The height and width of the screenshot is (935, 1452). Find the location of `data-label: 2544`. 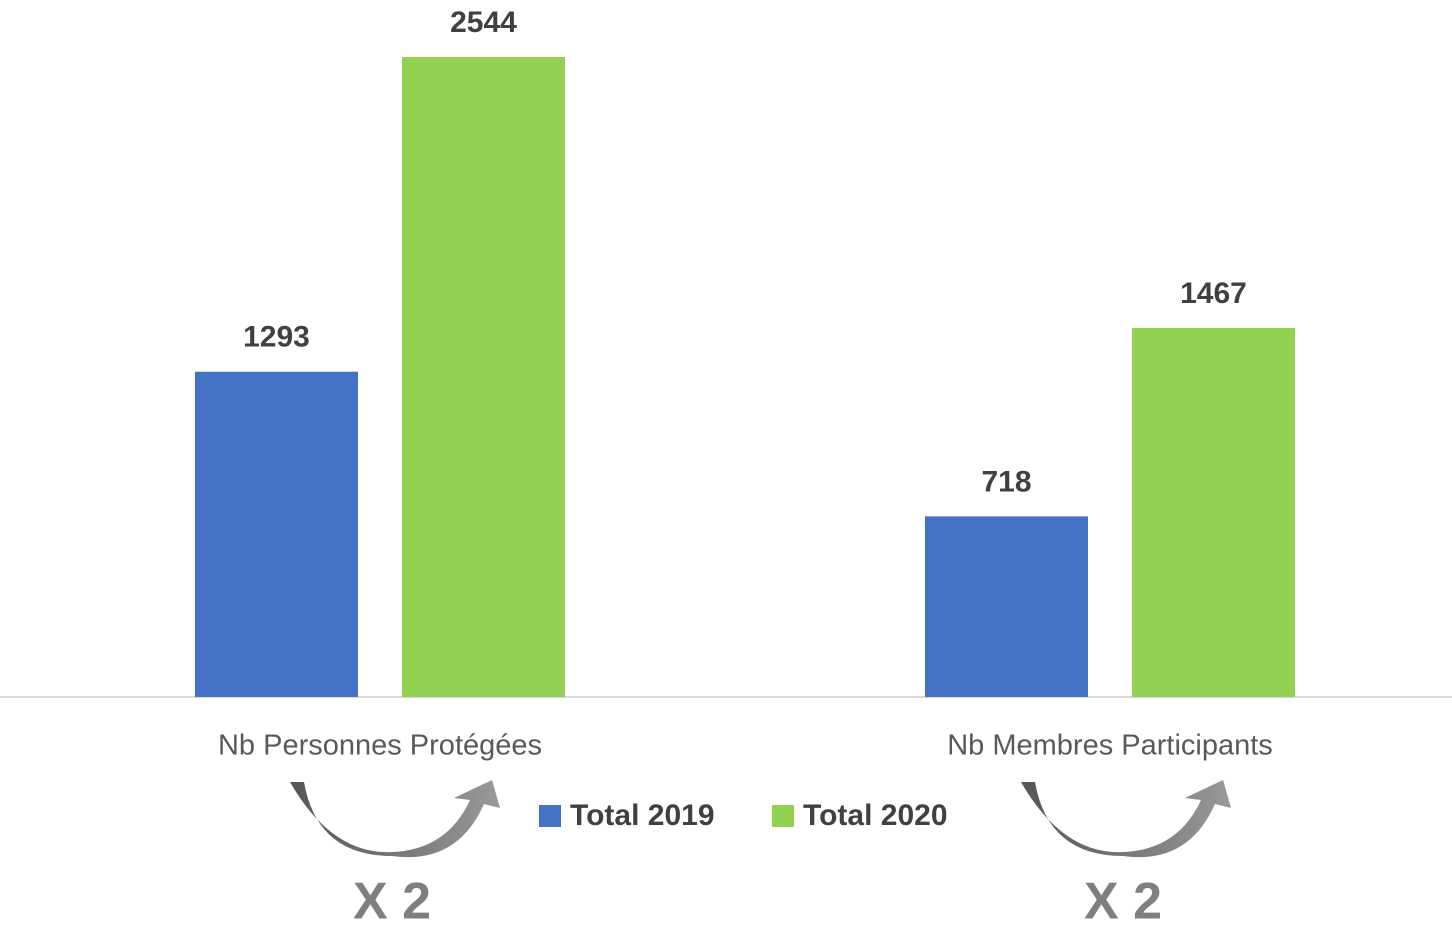

data-label: 2544 is located at coordinates (483, 22).